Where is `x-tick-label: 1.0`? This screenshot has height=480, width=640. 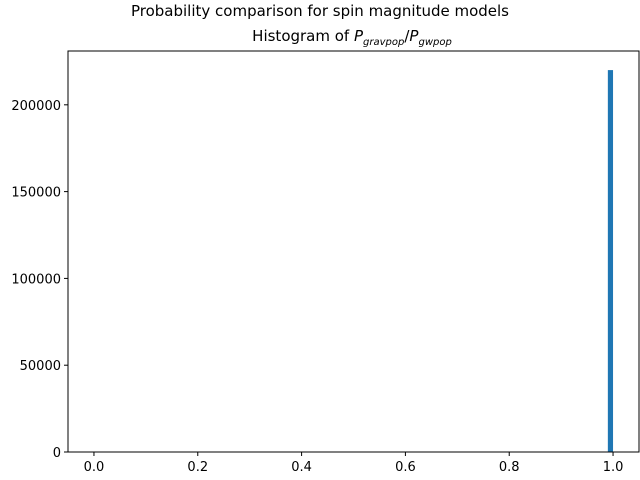
x-tick-label: 1.0 is located at coordinates (613, 467).